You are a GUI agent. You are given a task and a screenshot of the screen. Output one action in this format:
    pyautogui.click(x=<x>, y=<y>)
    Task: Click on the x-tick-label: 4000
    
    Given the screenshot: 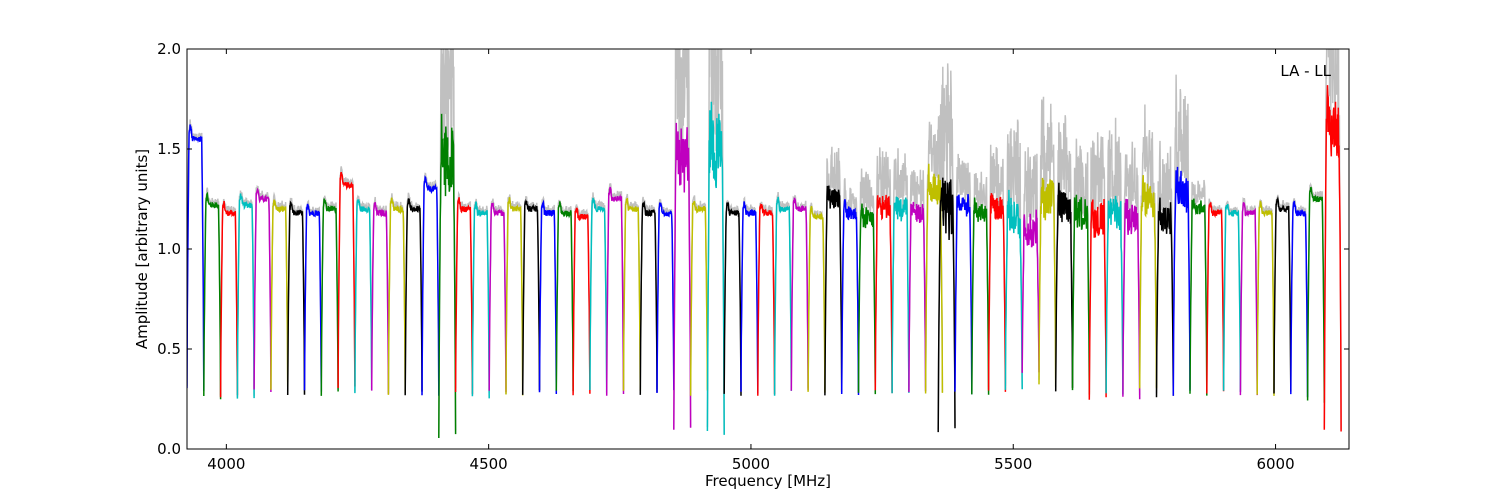 What is the action you would take?
    pyautogui.click(x=226, y=464)
    